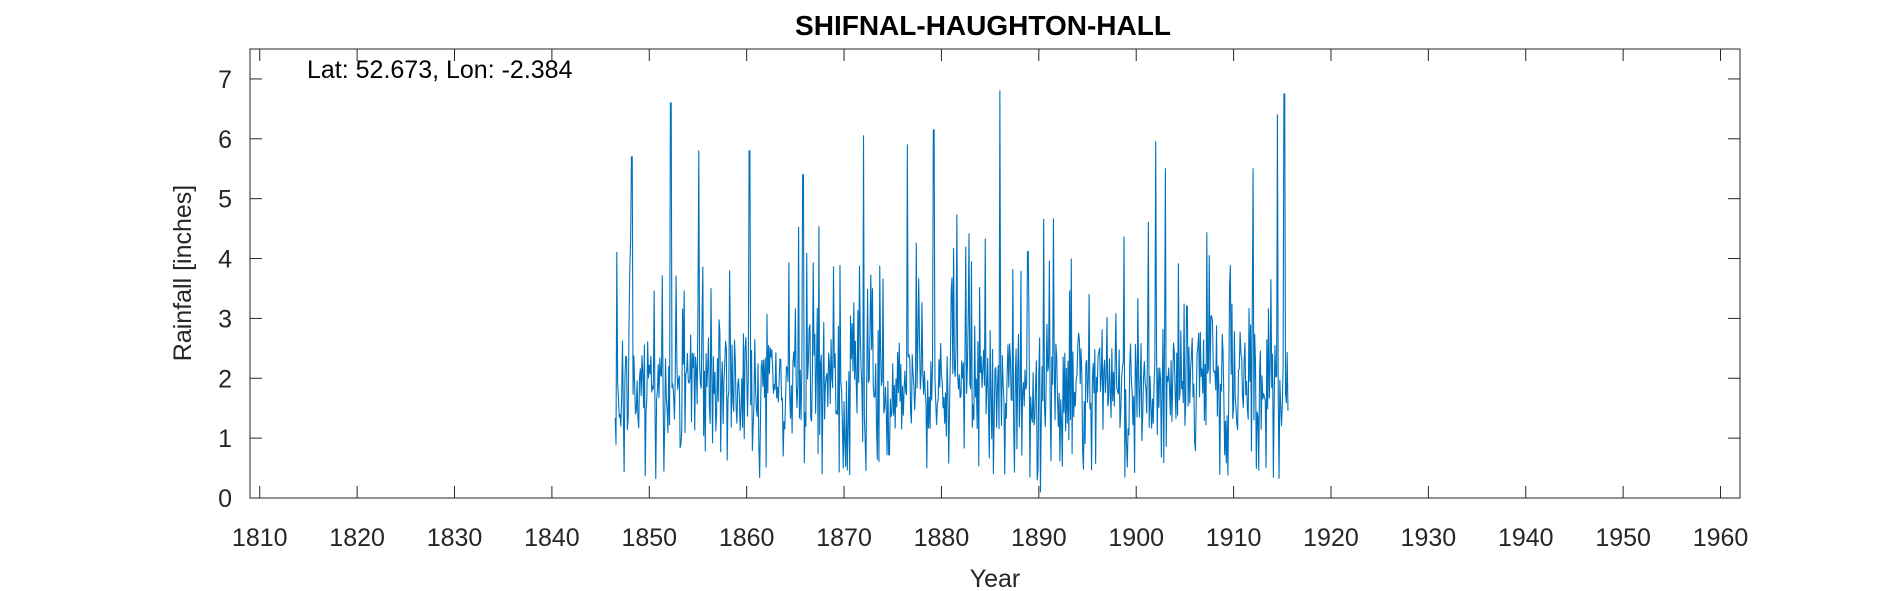  What do you see at coordinates (1331, 538) in the screenshot?
I see `x-tick-label: 1920` at bounding box center [1331, 538].